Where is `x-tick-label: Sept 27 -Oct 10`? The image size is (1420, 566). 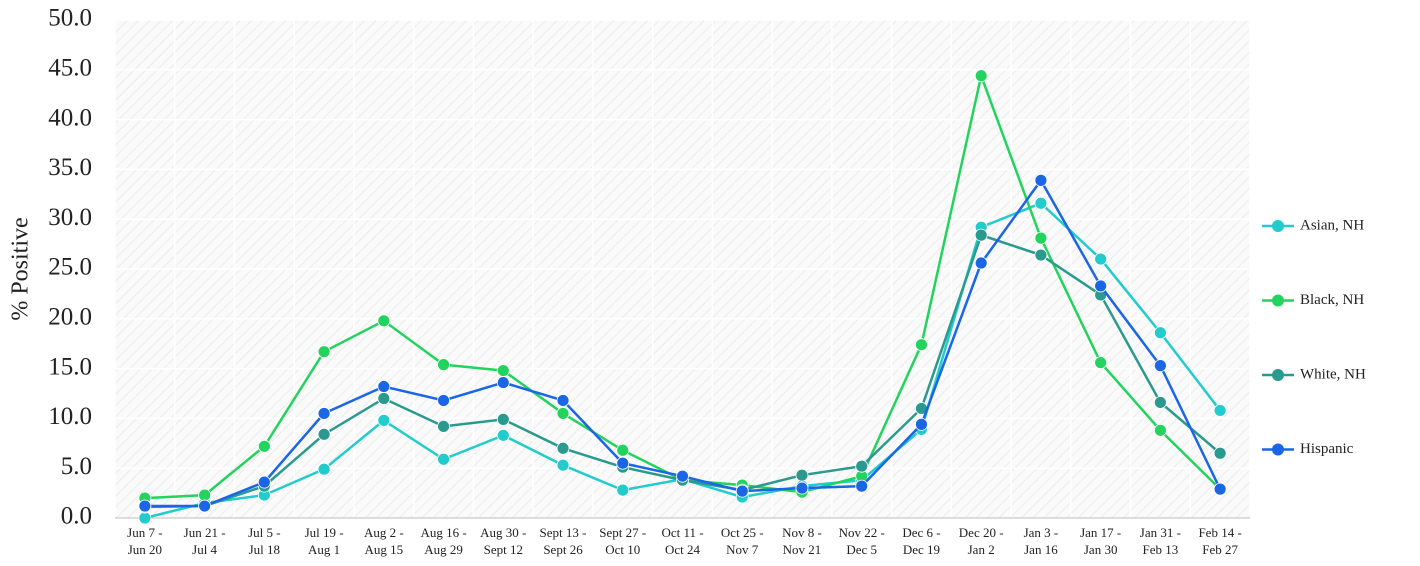 x-tick-label: Sept 27 -Oct 10 is located at coordinates (622, 541).